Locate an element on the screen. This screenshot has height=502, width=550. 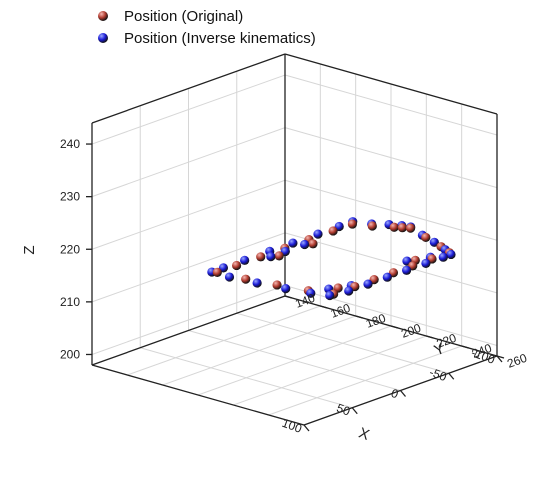
legend-label: Position (Original) is located at coordinates (183, 16).